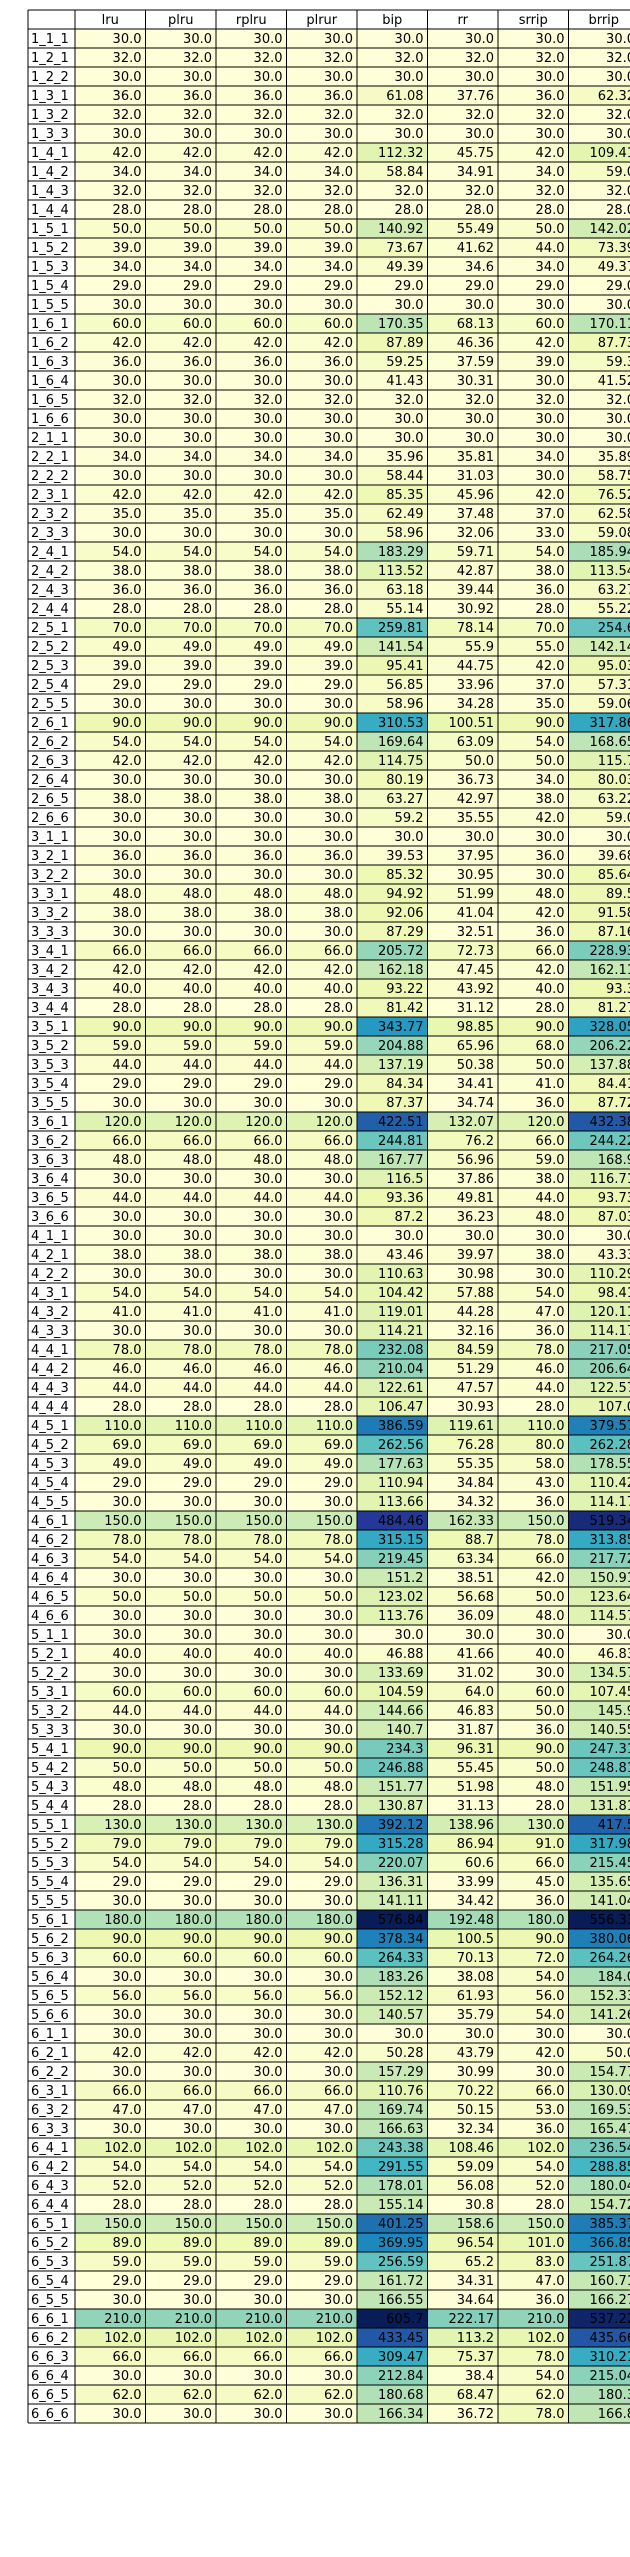 This screenshot has height=2557, width=630. What do you see at coordinates (50, 2243) in the screenshot?
I see `row-label: 6_5_2` at bounding box center [50, 2243].